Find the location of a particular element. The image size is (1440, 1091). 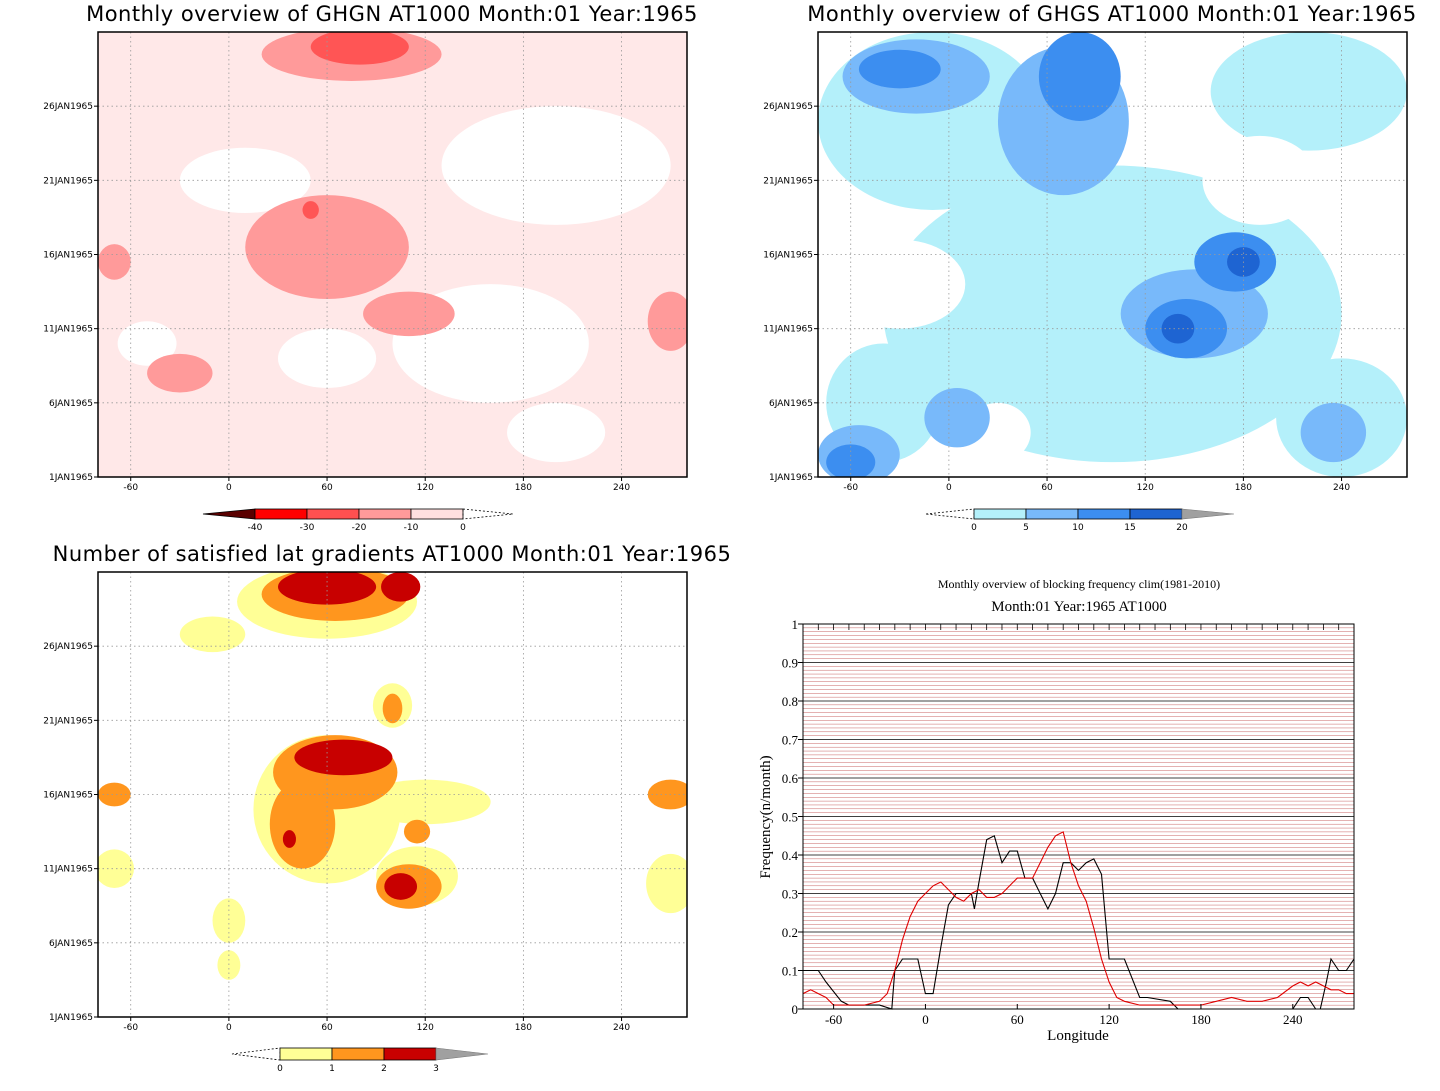

y-tick-label: 0.5 is located at coordinates (790, 817).